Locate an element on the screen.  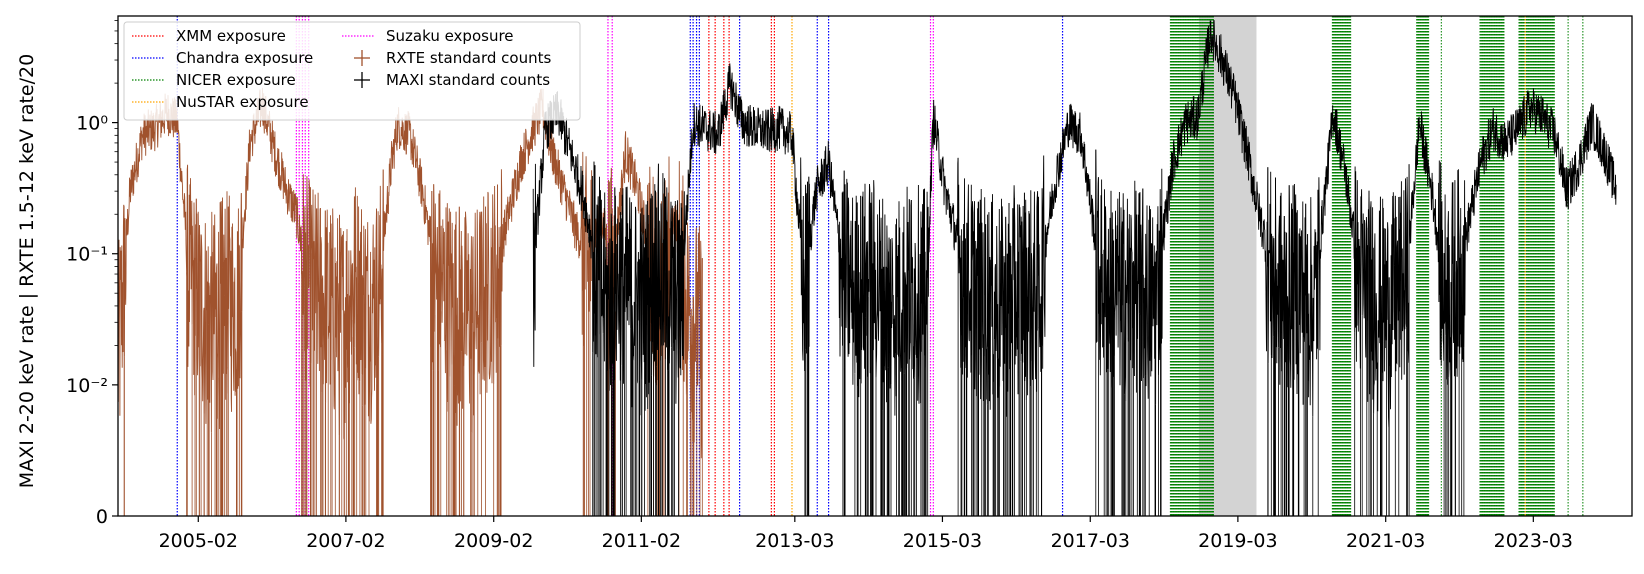
x-tick-label: 2011-02 is located at coordinates (641, 541).